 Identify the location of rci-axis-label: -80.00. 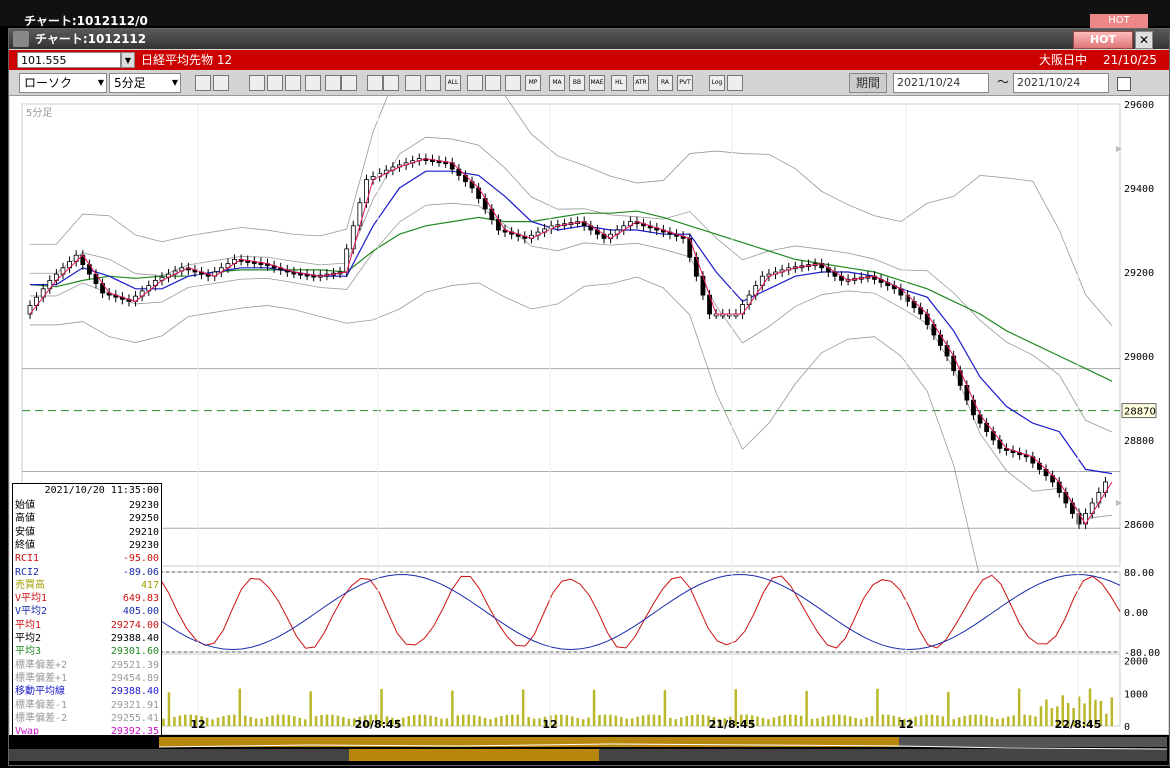
(1142, 653).